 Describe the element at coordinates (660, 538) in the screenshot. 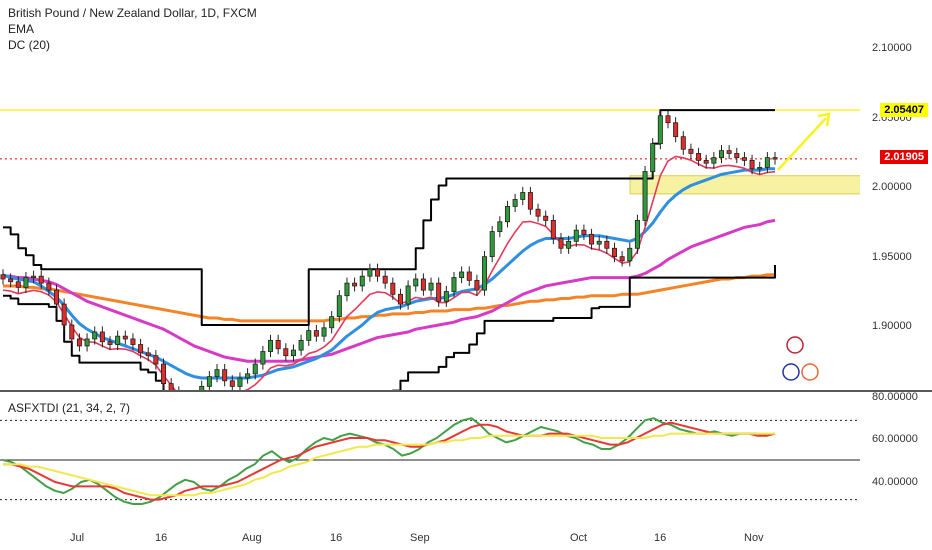

I see `time-tick-16-oct: 16` at that location.